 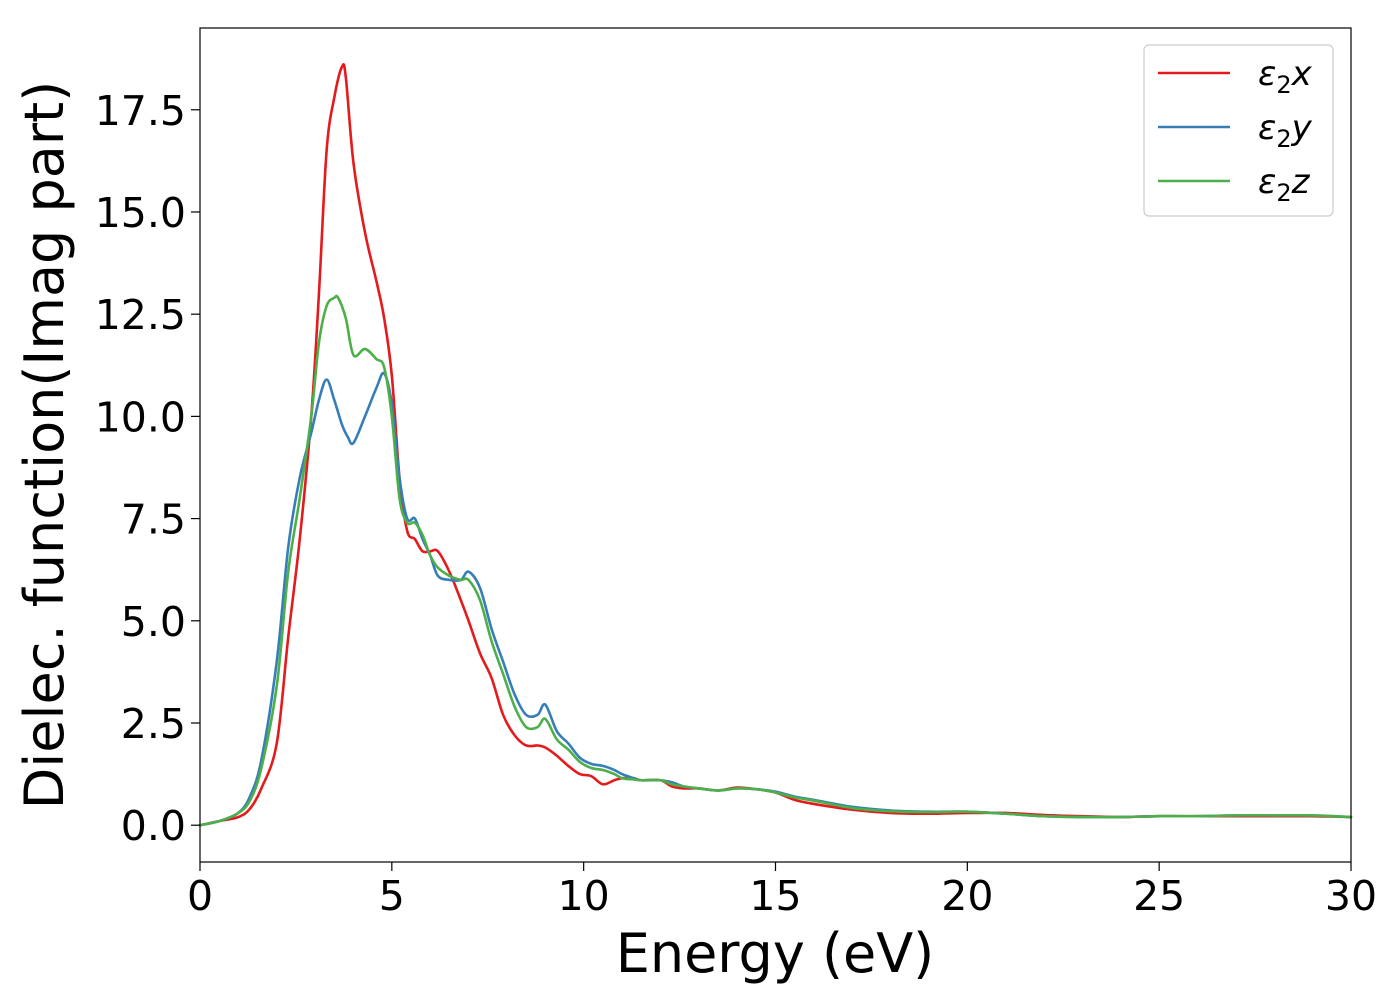 I want to click on x-tick-label: 15, so click(x=775, y=896).